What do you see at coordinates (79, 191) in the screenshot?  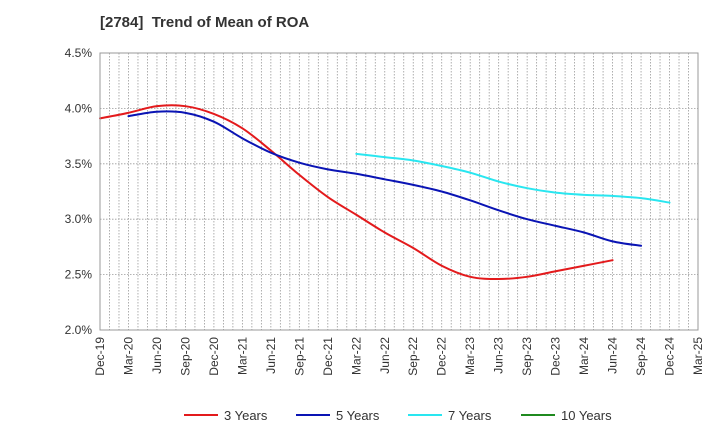 I see `y-axis-ticks: 2.0% 2.5% 3.0% 3.5% 4.0% 4.5%` at bounding box center [79, 191].